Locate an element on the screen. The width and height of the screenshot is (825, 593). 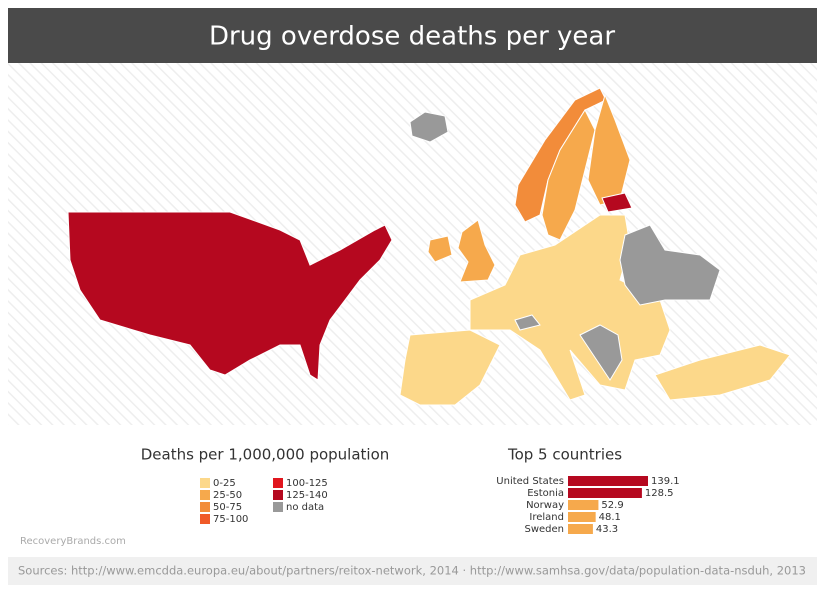
balkans-no-data is located at coordinates (601, 352).